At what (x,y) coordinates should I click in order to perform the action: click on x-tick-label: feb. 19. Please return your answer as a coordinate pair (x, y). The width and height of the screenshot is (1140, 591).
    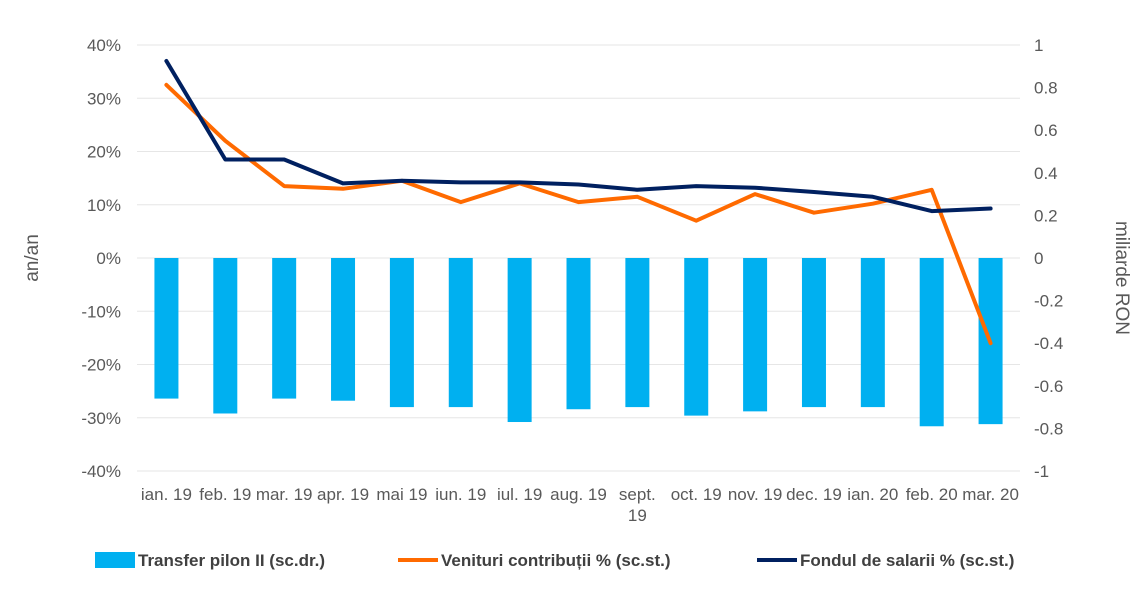
    Looking at the image, I should click on (225, 494).